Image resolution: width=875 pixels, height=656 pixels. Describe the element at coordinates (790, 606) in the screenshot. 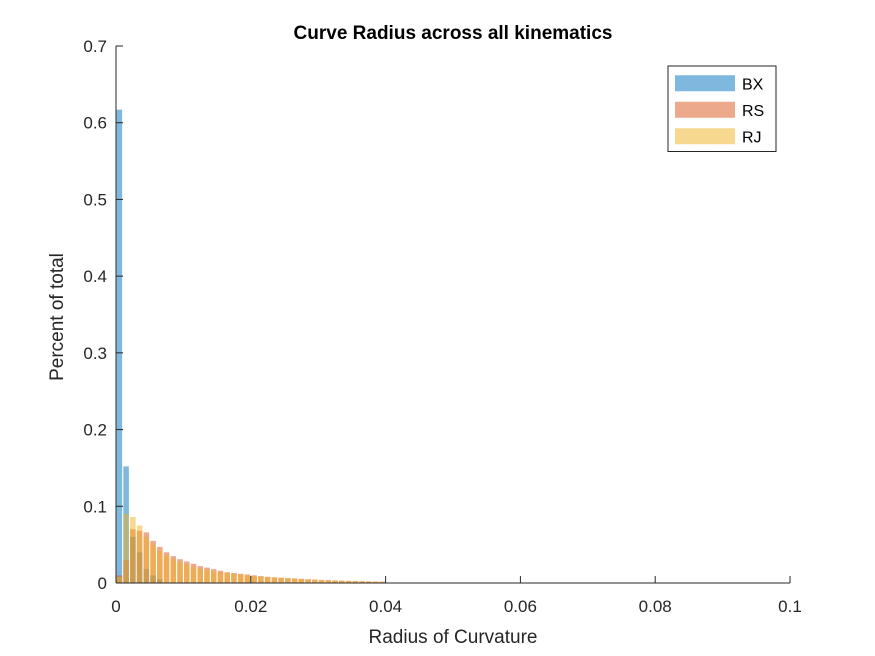

I see `x-tick-label: 0.1` at that location.